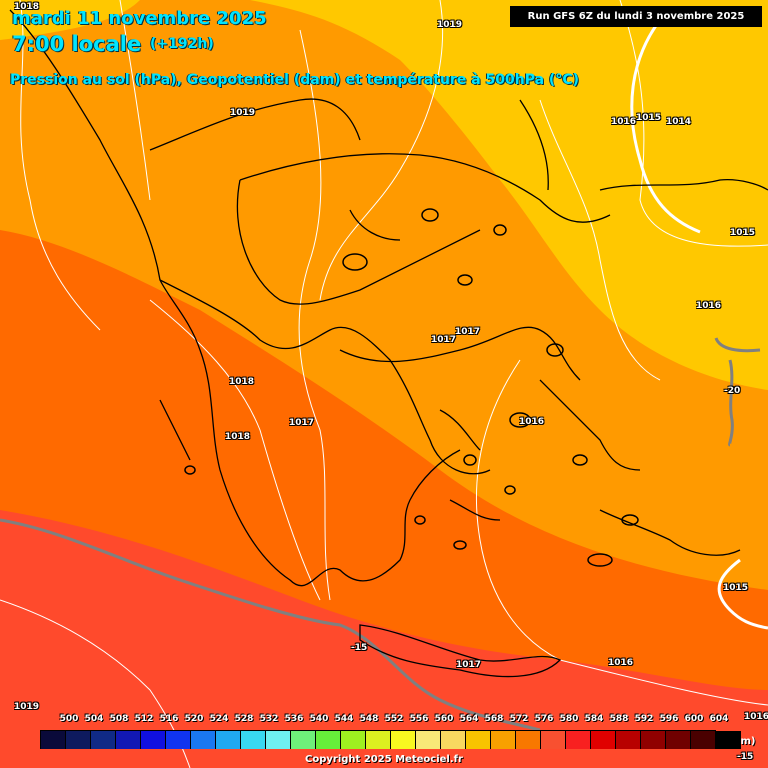 The height and width of the screenshot is (768, 768). Describe the element at coordinates (469, 719) in the screenshot. I see `legend-tick: 564` at that location.